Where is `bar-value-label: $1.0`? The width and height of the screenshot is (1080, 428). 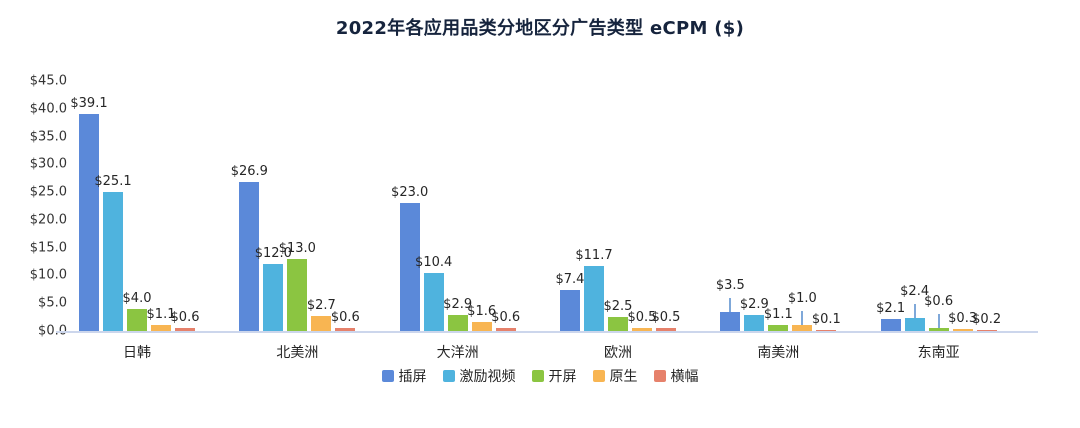
bar-value-label: $1.0 is located at coordinates (802, 299).